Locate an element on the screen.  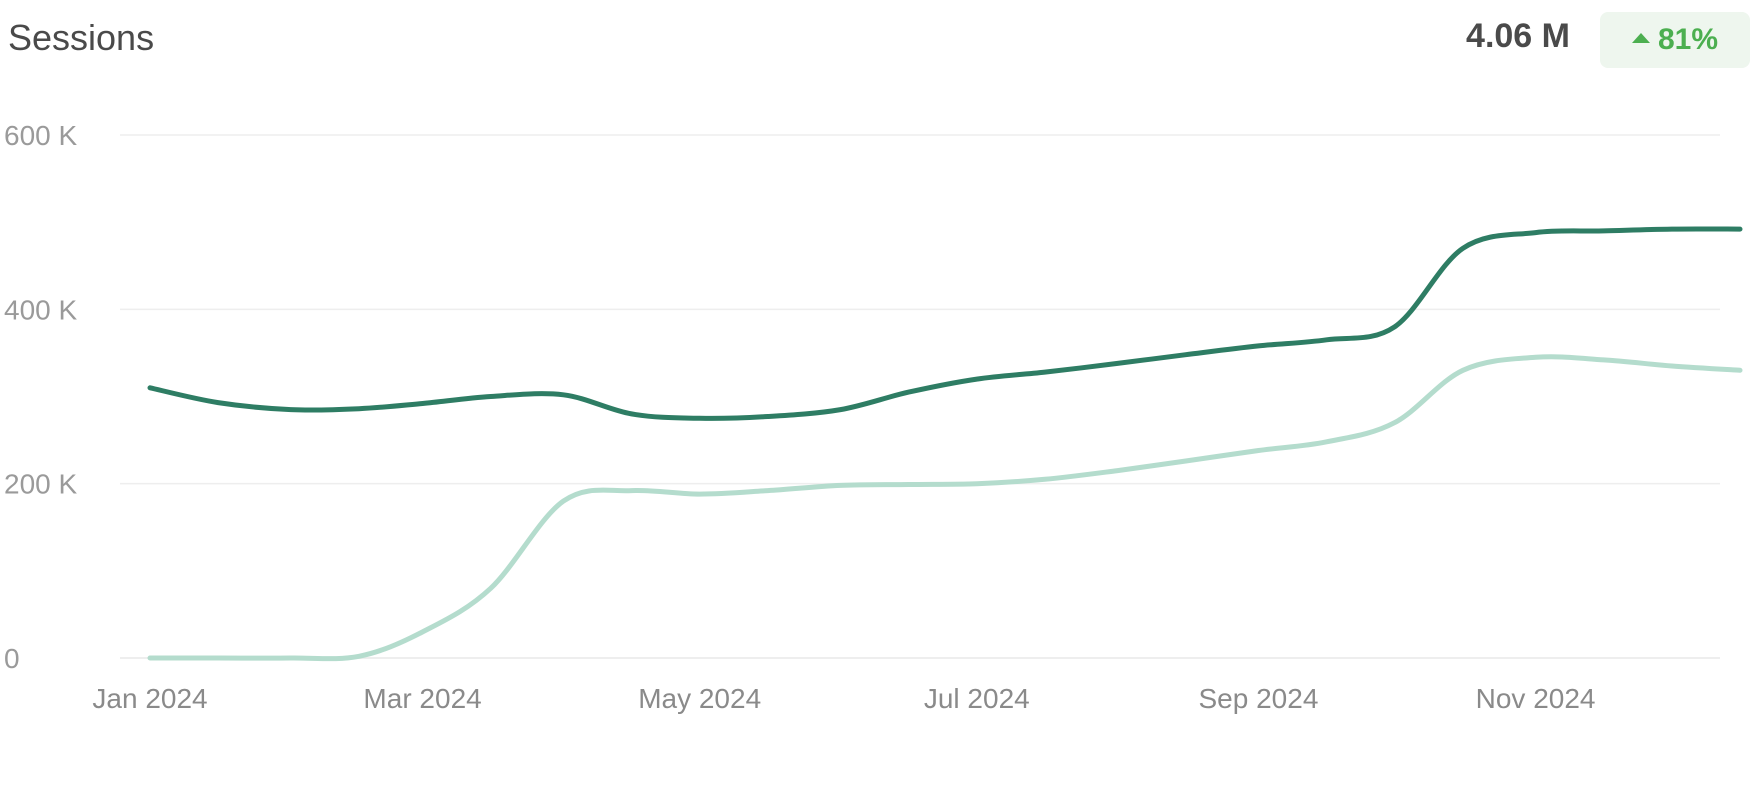
x-tick-label: May 2024 is located at coordinates (699, 698).